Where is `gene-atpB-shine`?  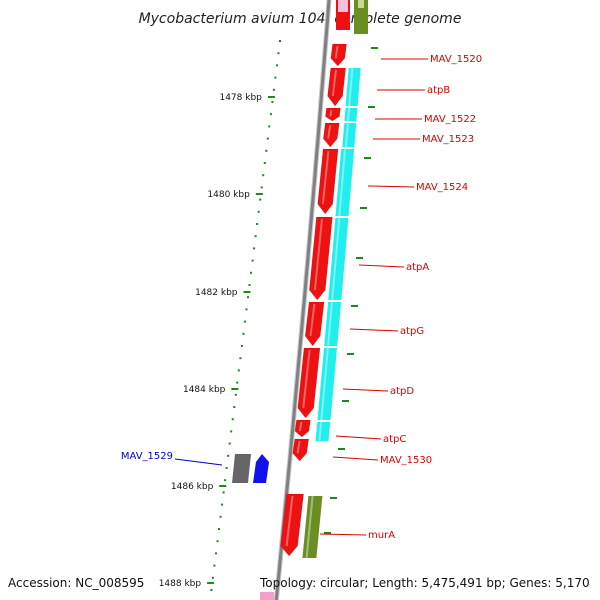
gene-atpB-shine is located at coordinates (334, 83).